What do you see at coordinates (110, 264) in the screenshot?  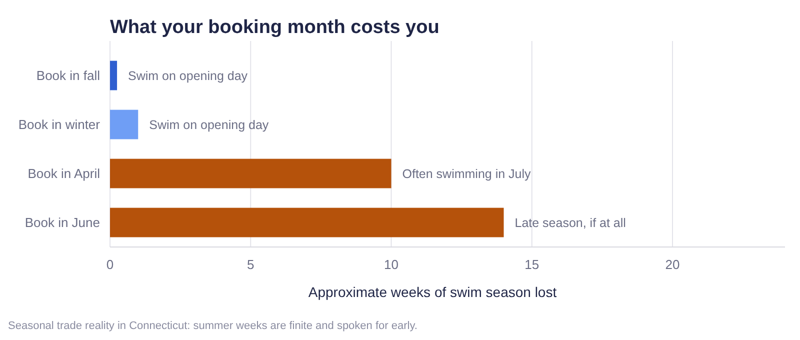 I see `x-tick-label: 0` at bounding box center [110, 264].